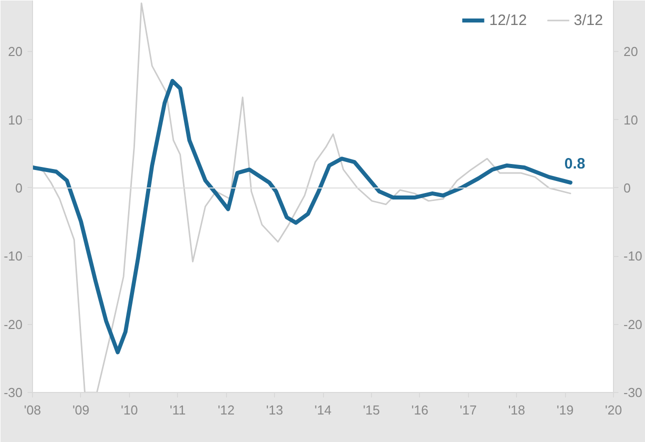  I want to click on y-tick-label: 10, so click(15, 120).